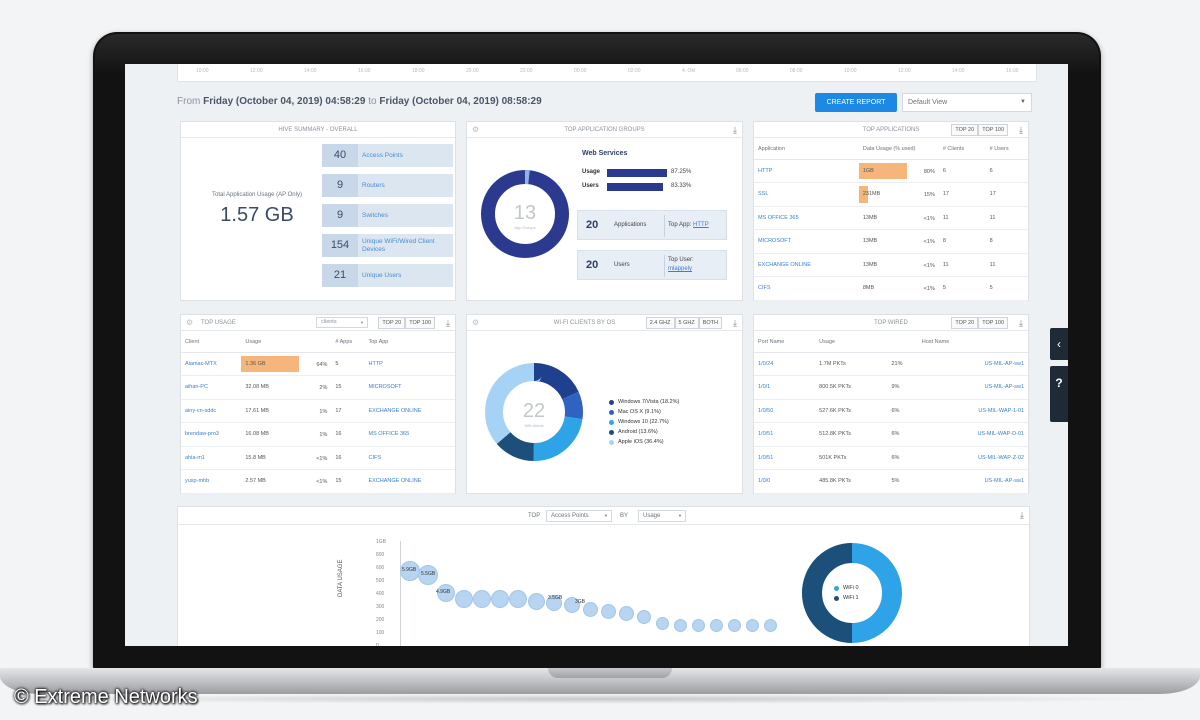 The width and height of the screenshot is (1200, 720). I want to click on client-name-link: Aiamac-MTX, so click(211, 364).